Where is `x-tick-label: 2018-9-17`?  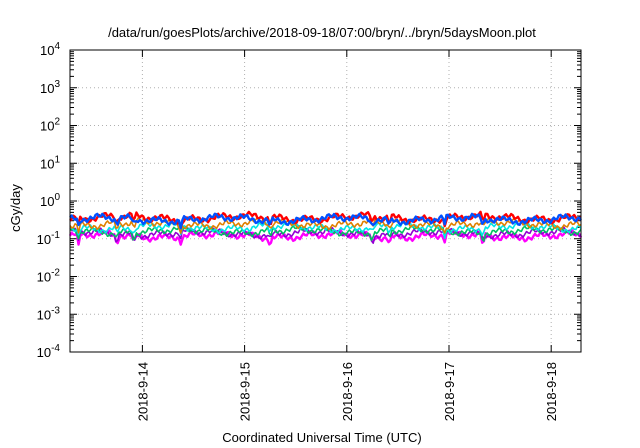
x-tick-label: 2018-9-17 is located at coordinates (449, 391).